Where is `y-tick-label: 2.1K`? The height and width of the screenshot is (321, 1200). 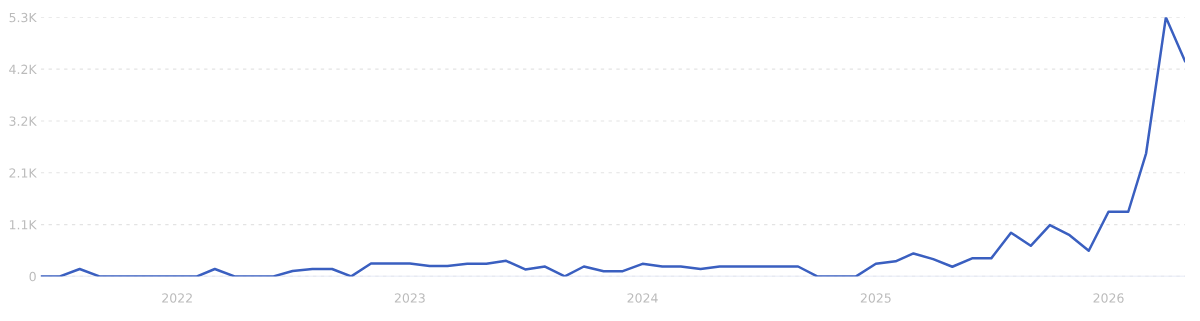 y-tick-label: 2.1K is located at coordinates (23, 173).